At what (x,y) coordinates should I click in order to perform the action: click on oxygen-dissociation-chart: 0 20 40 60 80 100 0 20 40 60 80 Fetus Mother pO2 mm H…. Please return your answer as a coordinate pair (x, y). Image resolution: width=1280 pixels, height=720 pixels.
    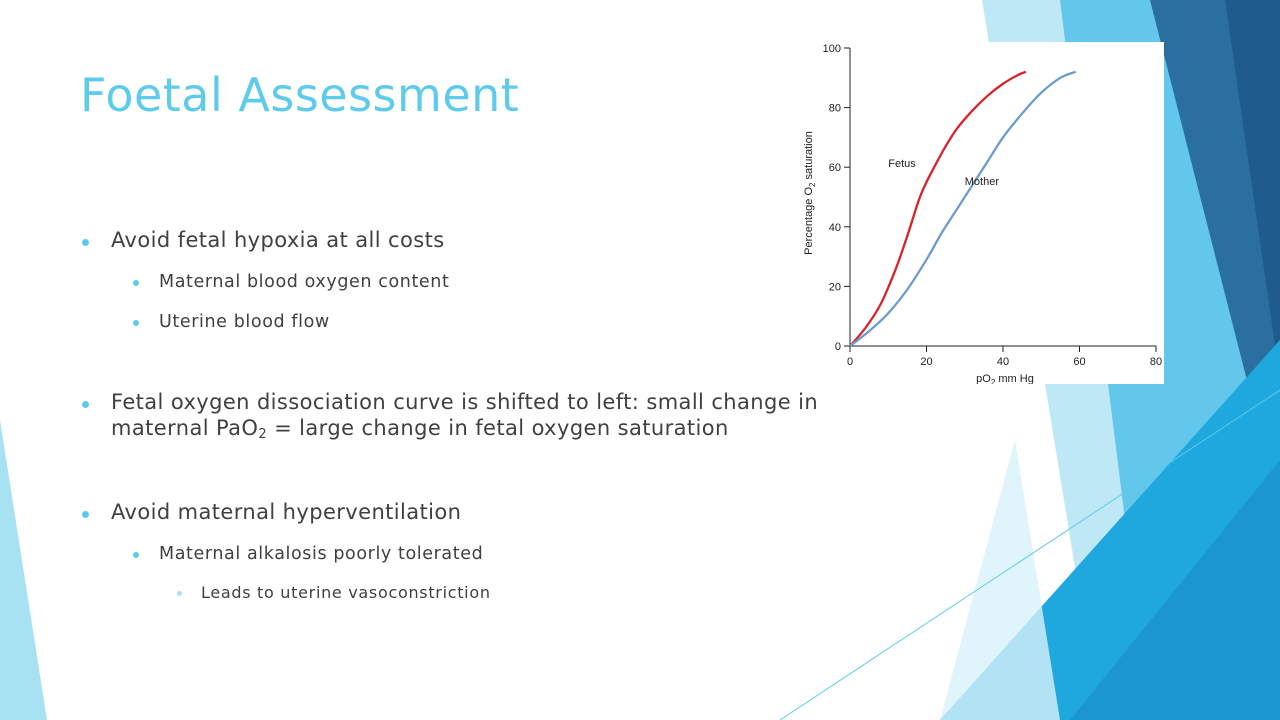
    Looking at the image, I should click on (981, 213).